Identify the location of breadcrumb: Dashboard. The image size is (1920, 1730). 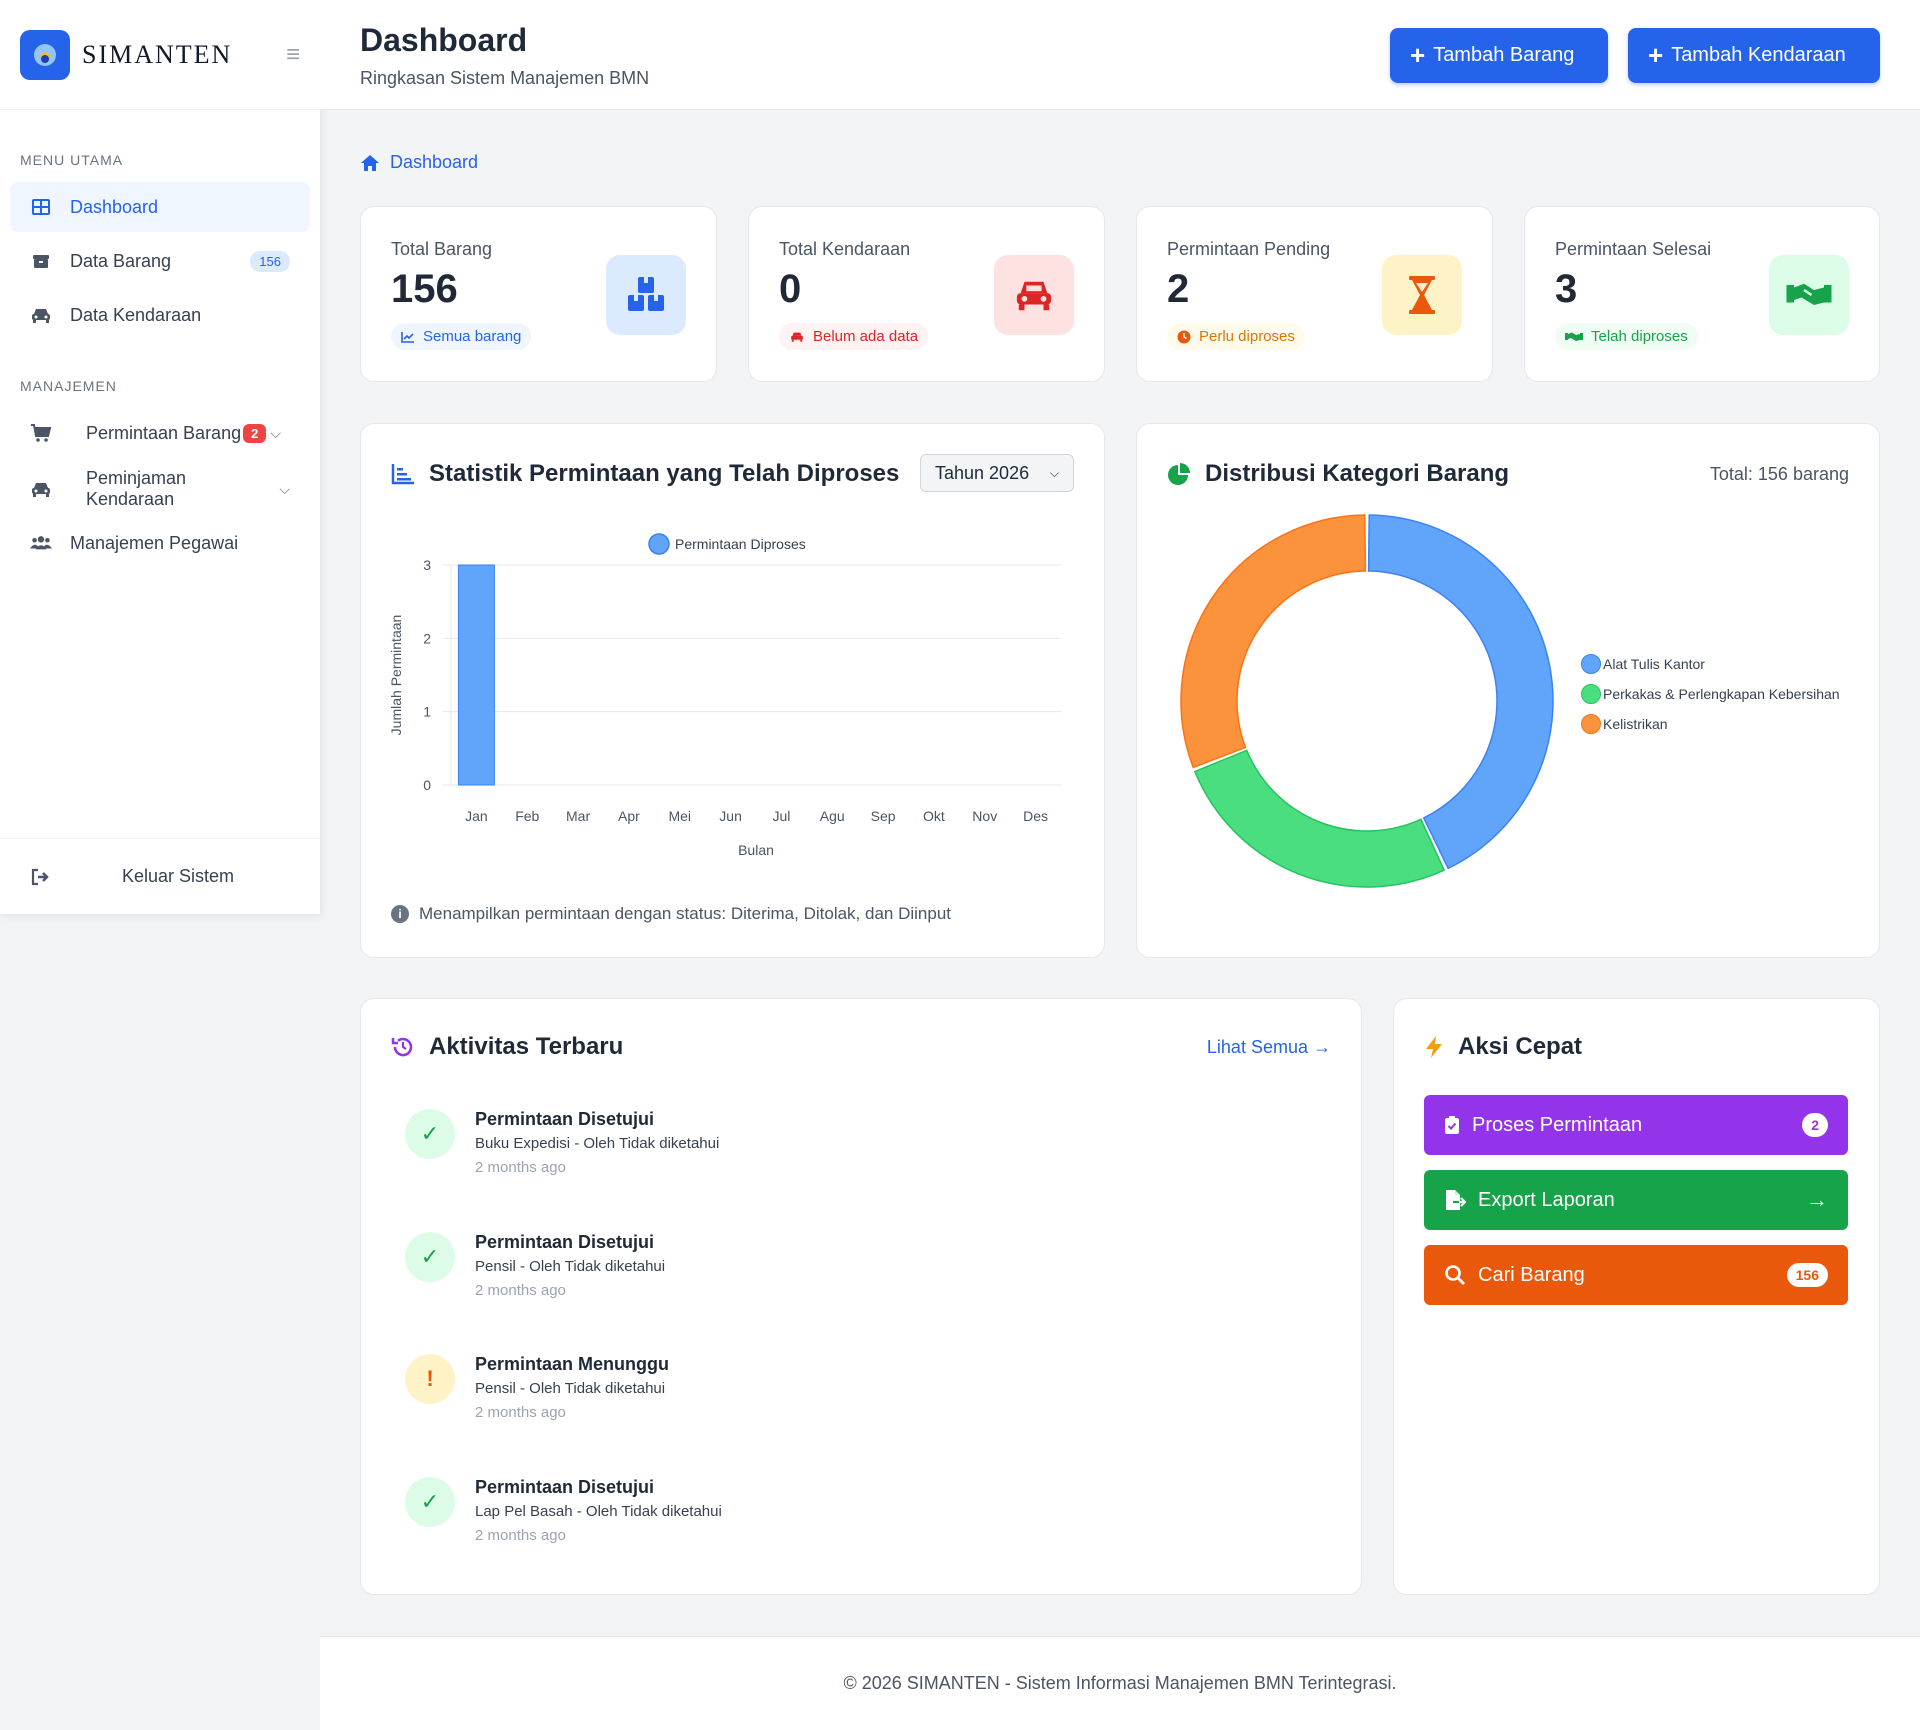
(419, 162).